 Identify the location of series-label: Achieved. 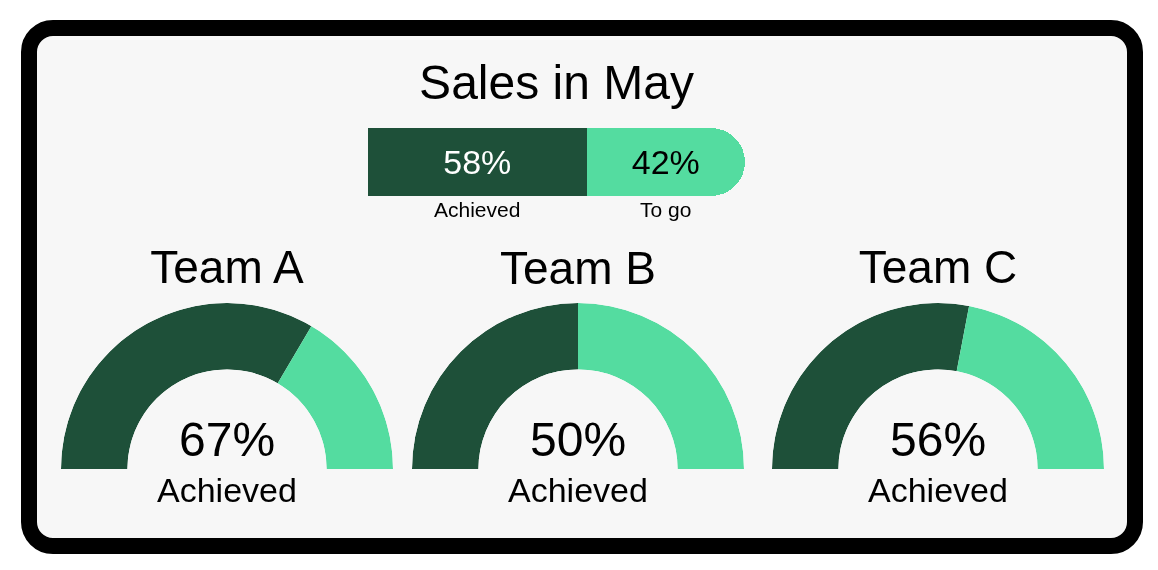
(477, 209).